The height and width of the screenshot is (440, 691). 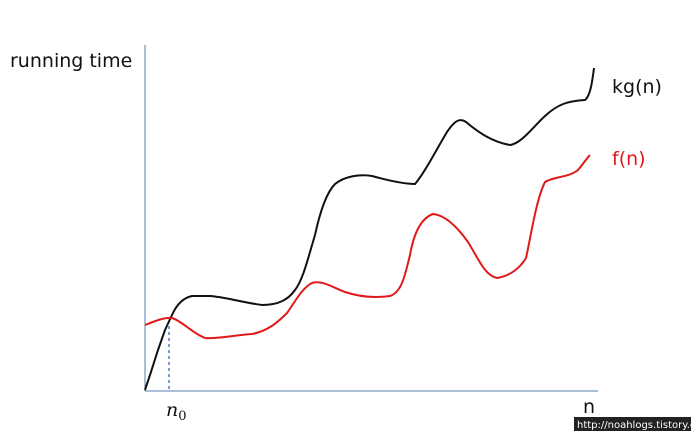 What do you see at coordinates (637, 87) in the screenshot?
I see `kg-label: kg(n)` at bounding box center [637, 87].